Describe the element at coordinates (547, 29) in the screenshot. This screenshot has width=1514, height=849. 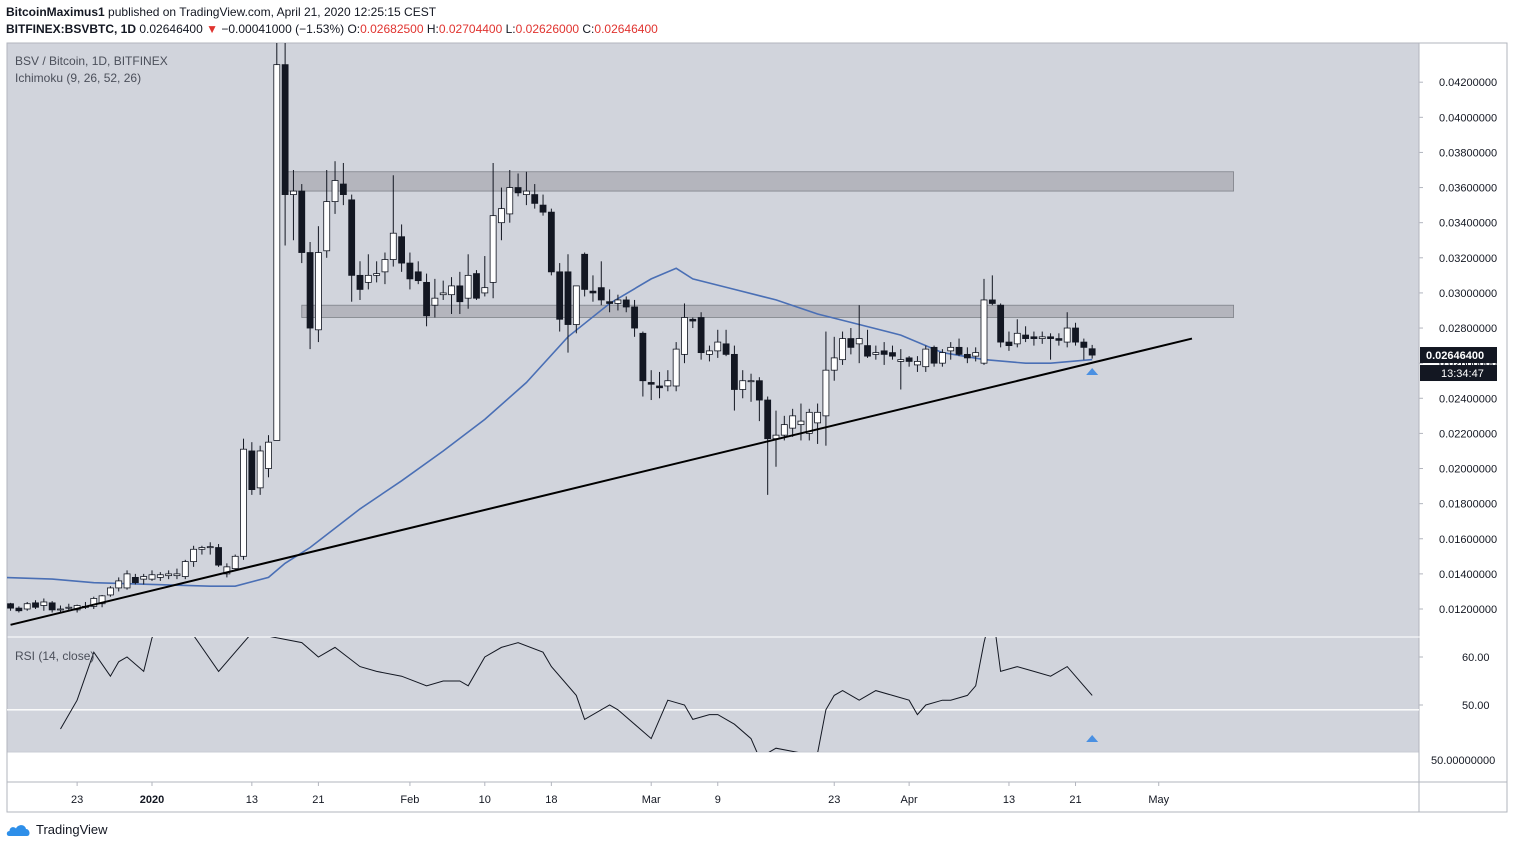
I see `low-value: 0.02626000` at that location.